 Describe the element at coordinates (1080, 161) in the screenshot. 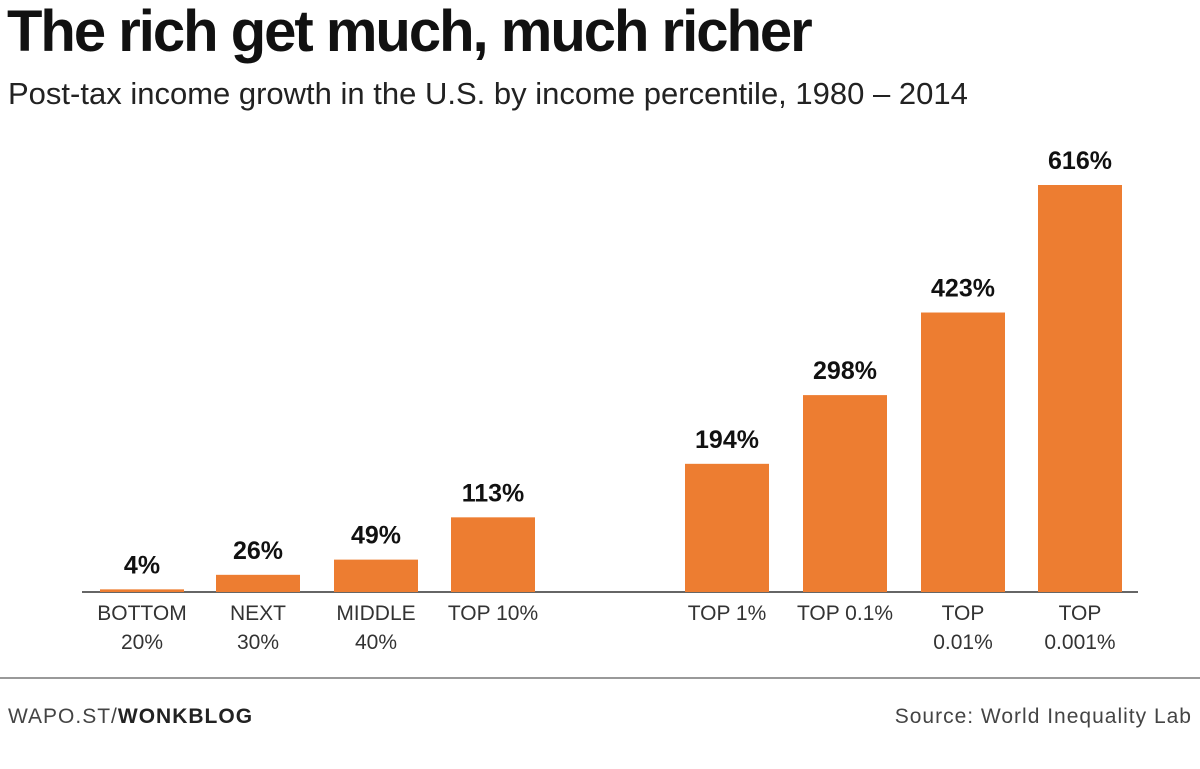

I see `value-label-7: 616%` at that location.